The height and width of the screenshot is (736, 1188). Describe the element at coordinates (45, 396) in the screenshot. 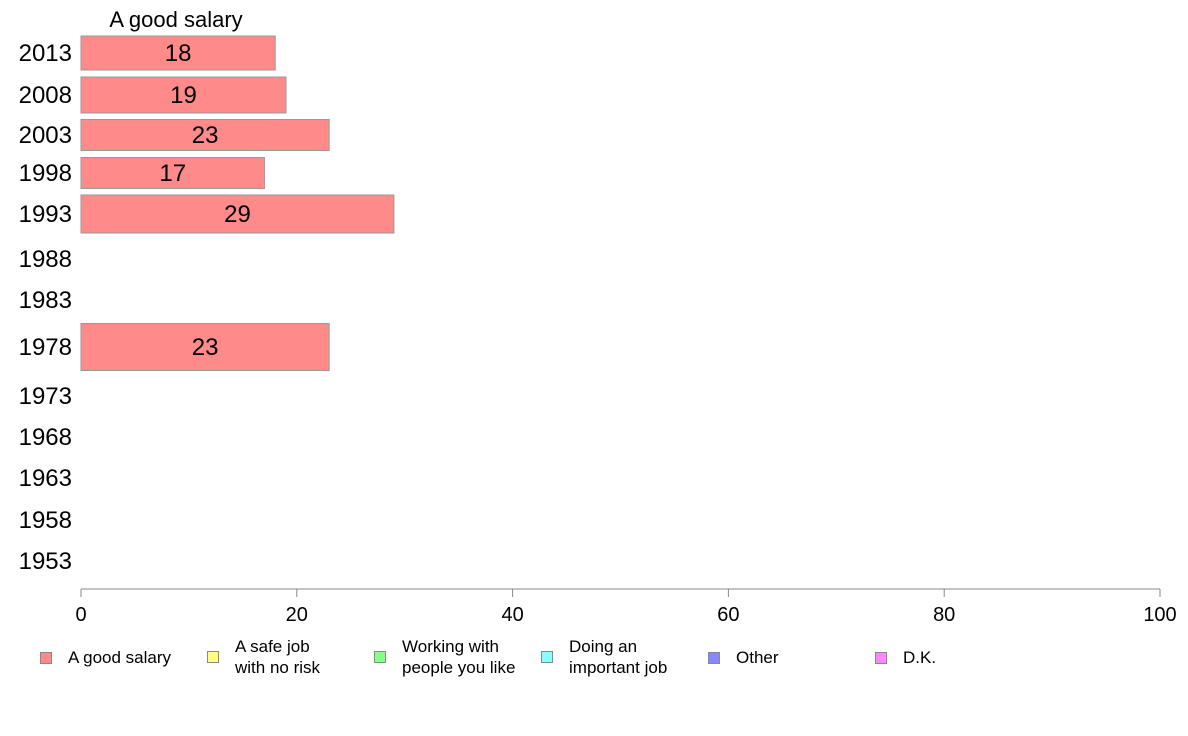

I see `y-tick-label: 1973` at that location.